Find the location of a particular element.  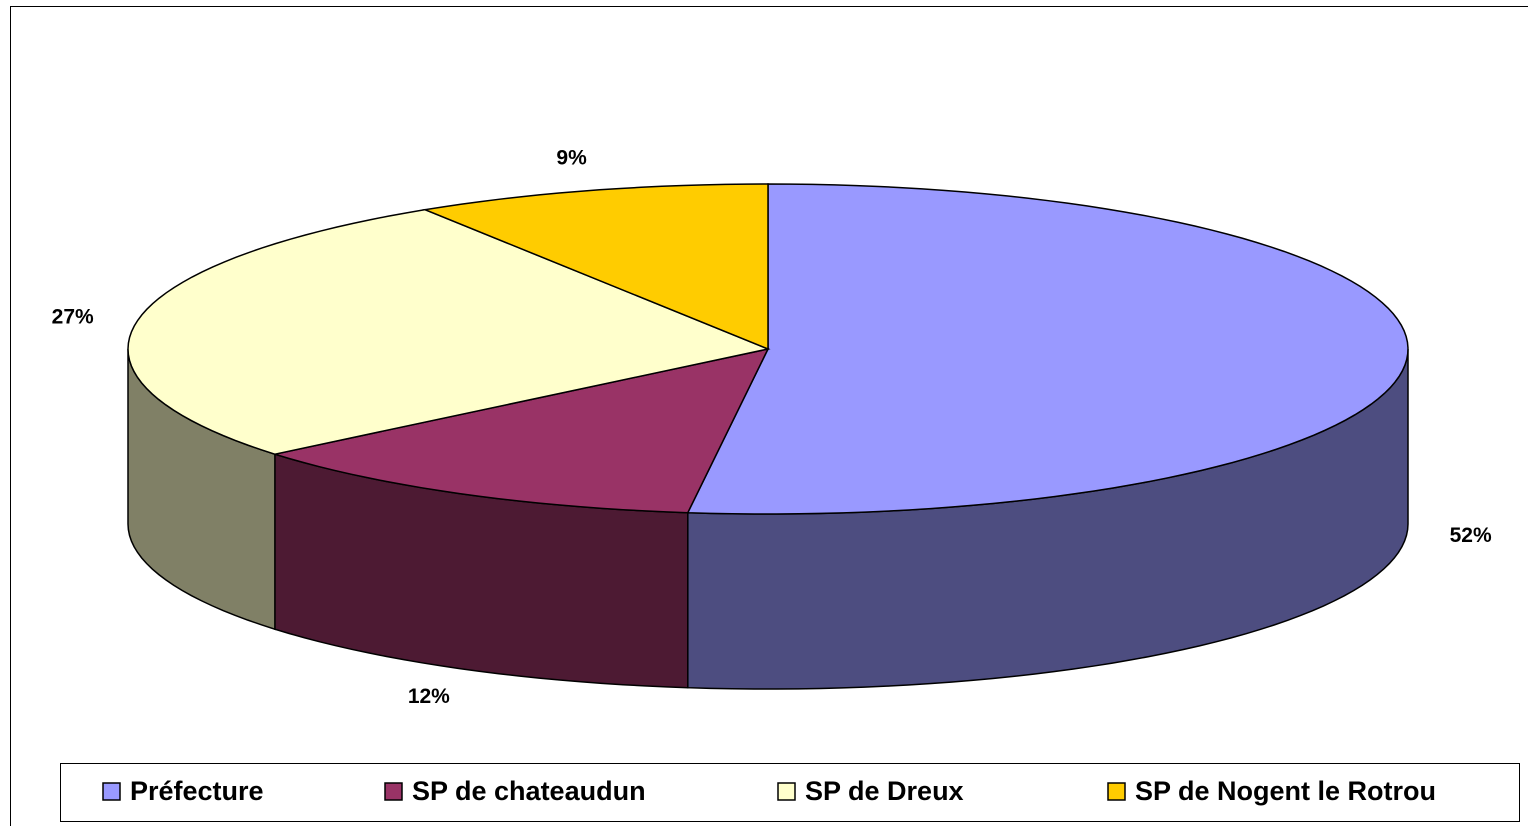

legend-label: Préfecture is located at coordinates (197, 791).